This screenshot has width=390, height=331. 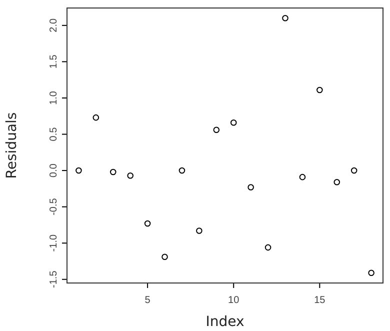 I want to click on x-tick-label: 5, so click(x=147, y=300).